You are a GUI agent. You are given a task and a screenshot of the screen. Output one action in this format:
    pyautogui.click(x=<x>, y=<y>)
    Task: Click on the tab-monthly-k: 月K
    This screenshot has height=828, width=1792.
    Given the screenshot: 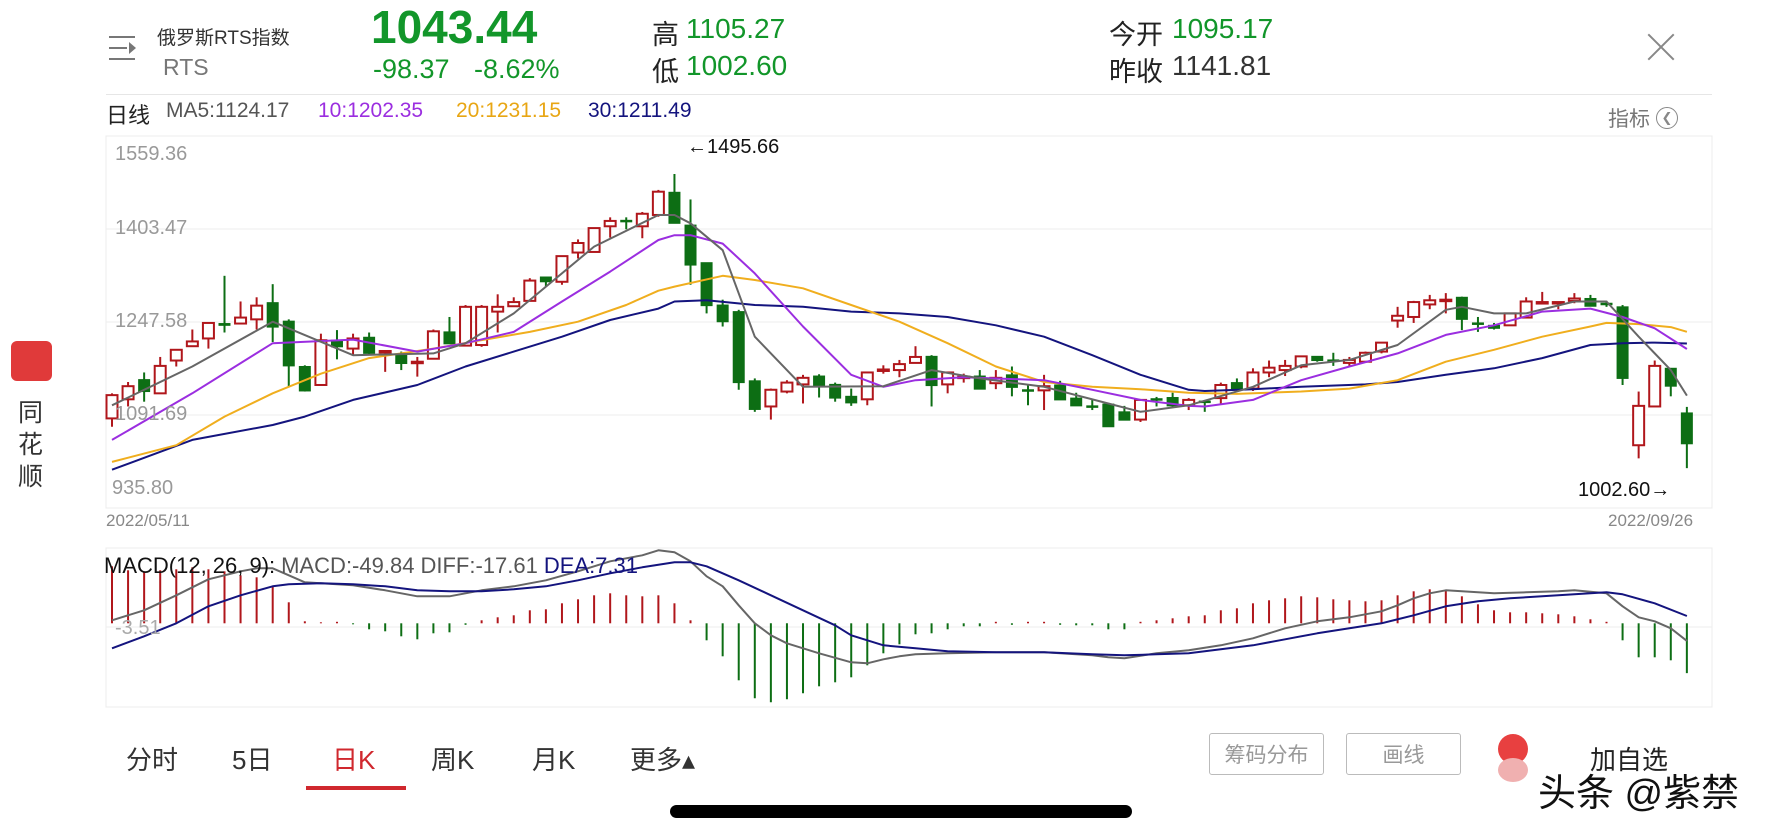 What is the action you would take?
    pyautogui.click(x=554, y=760)
    